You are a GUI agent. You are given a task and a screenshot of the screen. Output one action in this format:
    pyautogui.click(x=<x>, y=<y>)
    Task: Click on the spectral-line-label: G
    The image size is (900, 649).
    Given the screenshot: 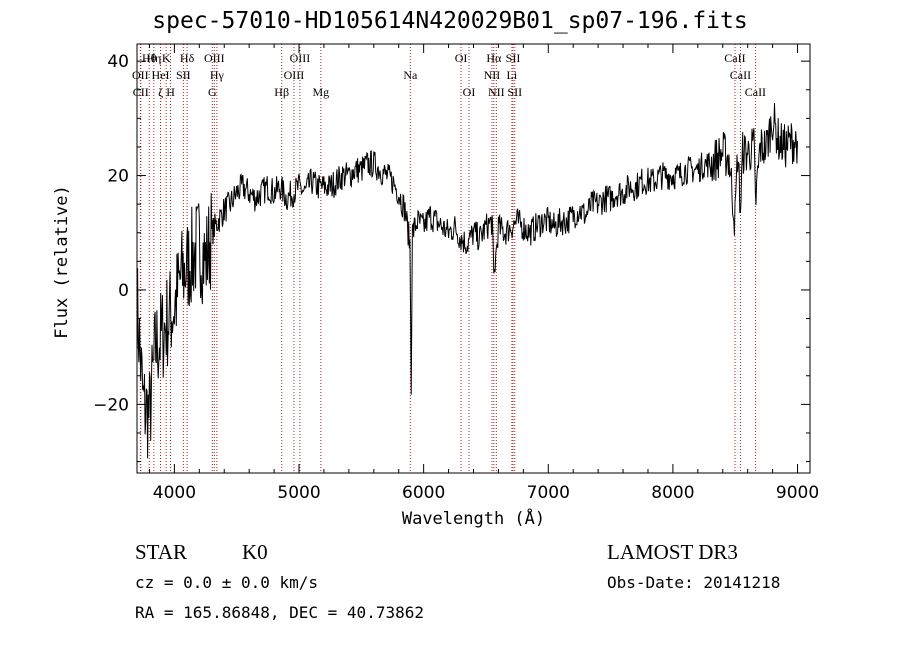 What is the action you would take?
    pyautogui.click(x=212, y=92)
    